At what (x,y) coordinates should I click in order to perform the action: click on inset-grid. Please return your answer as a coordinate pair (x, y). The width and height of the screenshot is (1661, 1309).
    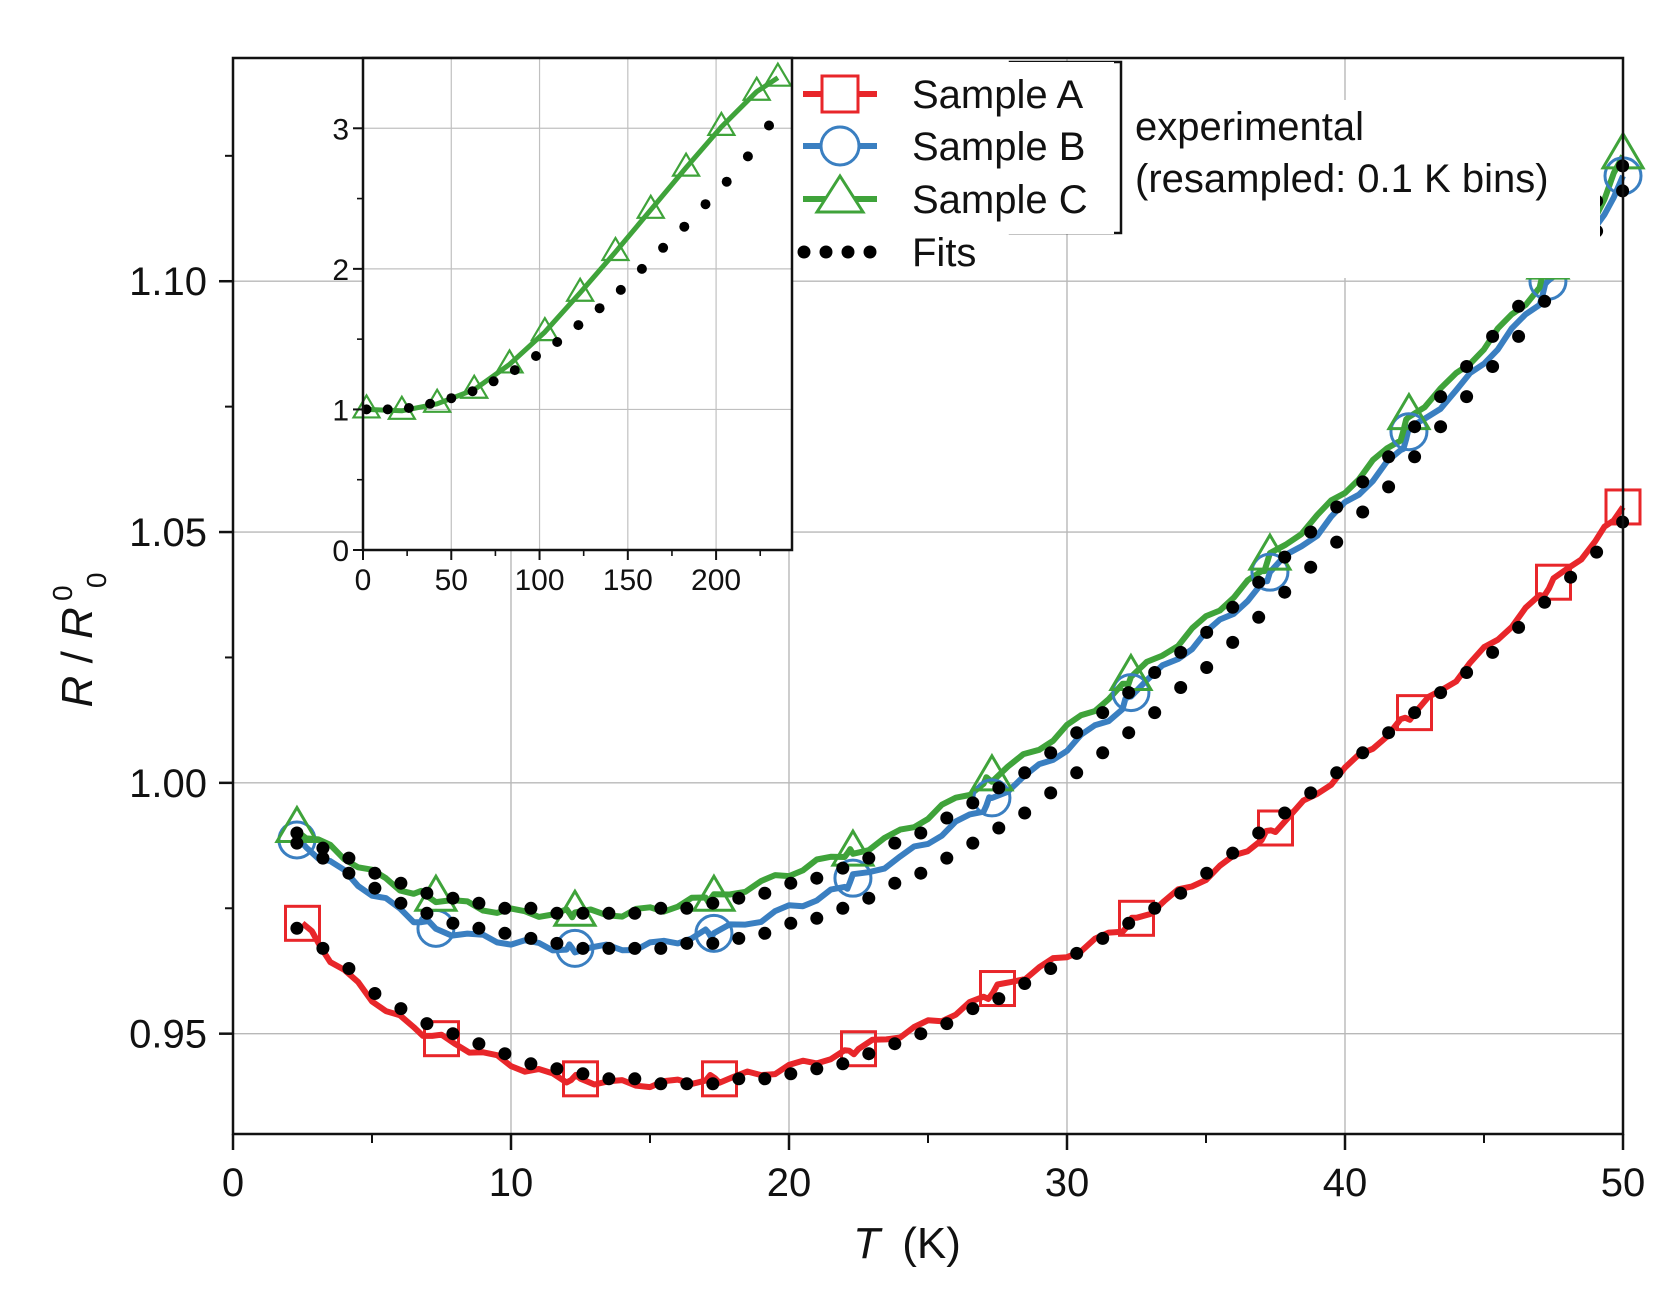
    Looking at the image, I should click on (577, 304).